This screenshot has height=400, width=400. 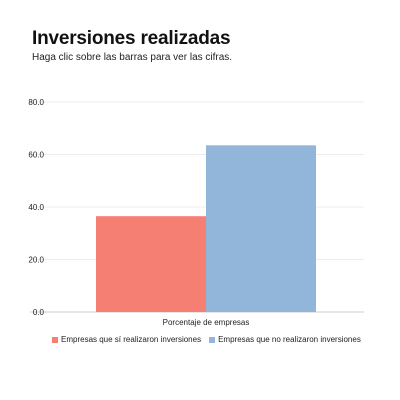 What do you see at coordinates (131, 339) in the screenshot?
I see `legend-label: Empresas que sí realizaron inversiones` at bounding box center [131, 339].